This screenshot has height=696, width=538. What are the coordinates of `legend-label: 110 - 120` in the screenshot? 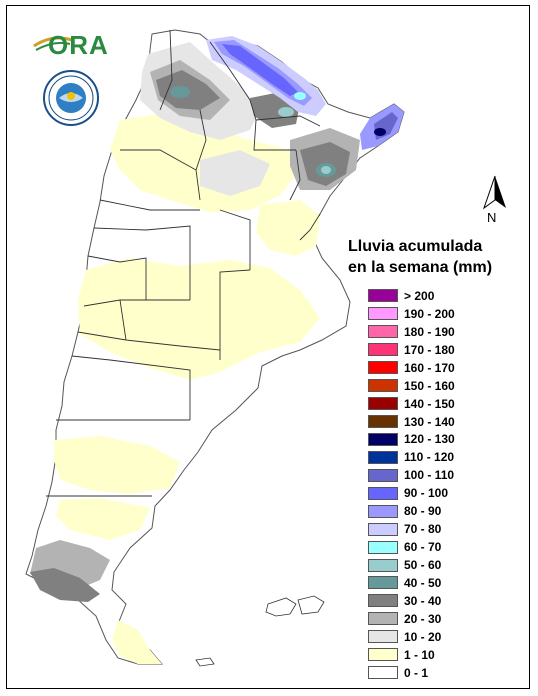 It's located at (429, 457).